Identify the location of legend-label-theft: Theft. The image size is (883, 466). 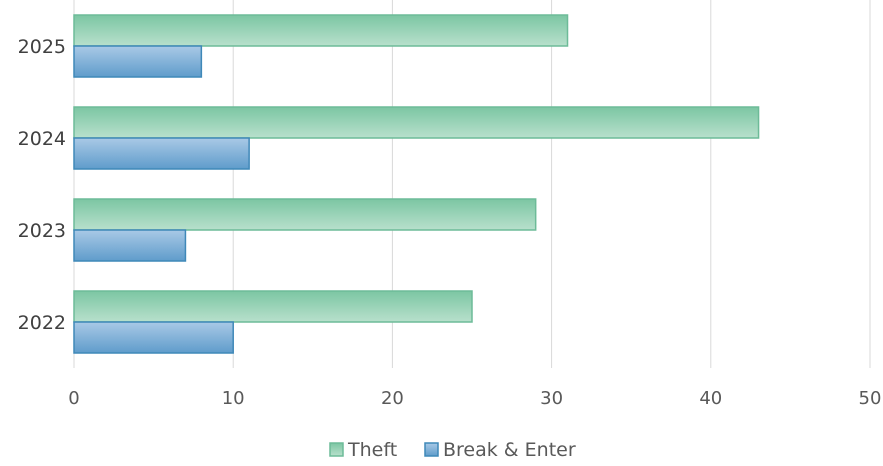
(372, 450).